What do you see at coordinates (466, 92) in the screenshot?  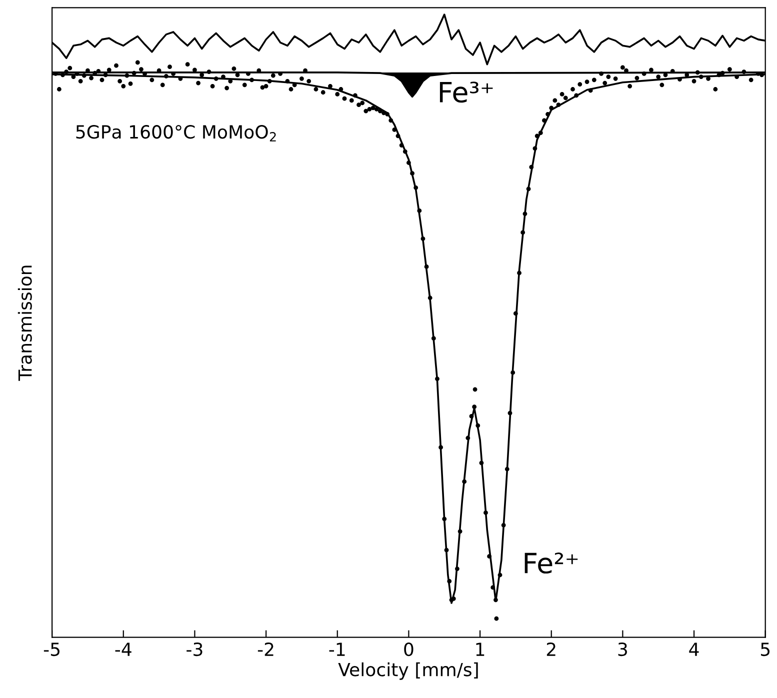 I see `annotation: Fe³⁺` at bounding box center [466, 92].